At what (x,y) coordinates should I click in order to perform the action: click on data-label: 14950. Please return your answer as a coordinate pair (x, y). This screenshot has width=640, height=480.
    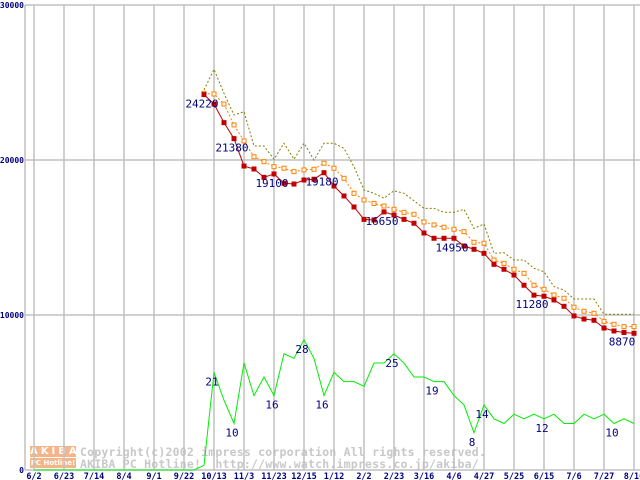
    Looking at the image, I should click on (451, 247).